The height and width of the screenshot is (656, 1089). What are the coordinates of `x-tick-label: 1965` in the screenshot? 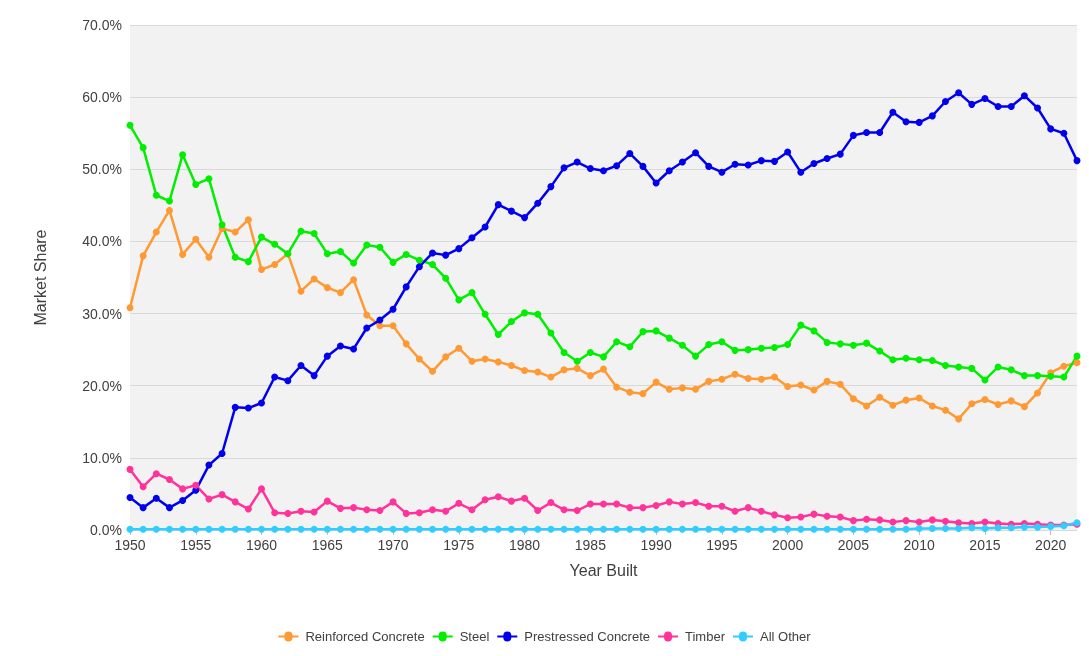 It's located at (327, 545).